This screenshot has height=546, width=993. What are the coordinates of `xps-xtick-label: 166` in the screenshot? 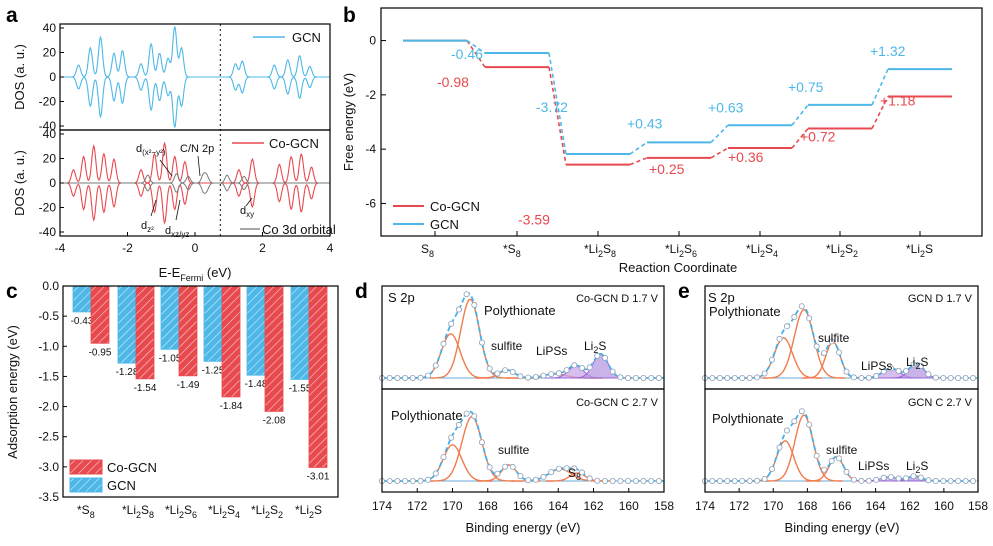 It's located at (523, 506).